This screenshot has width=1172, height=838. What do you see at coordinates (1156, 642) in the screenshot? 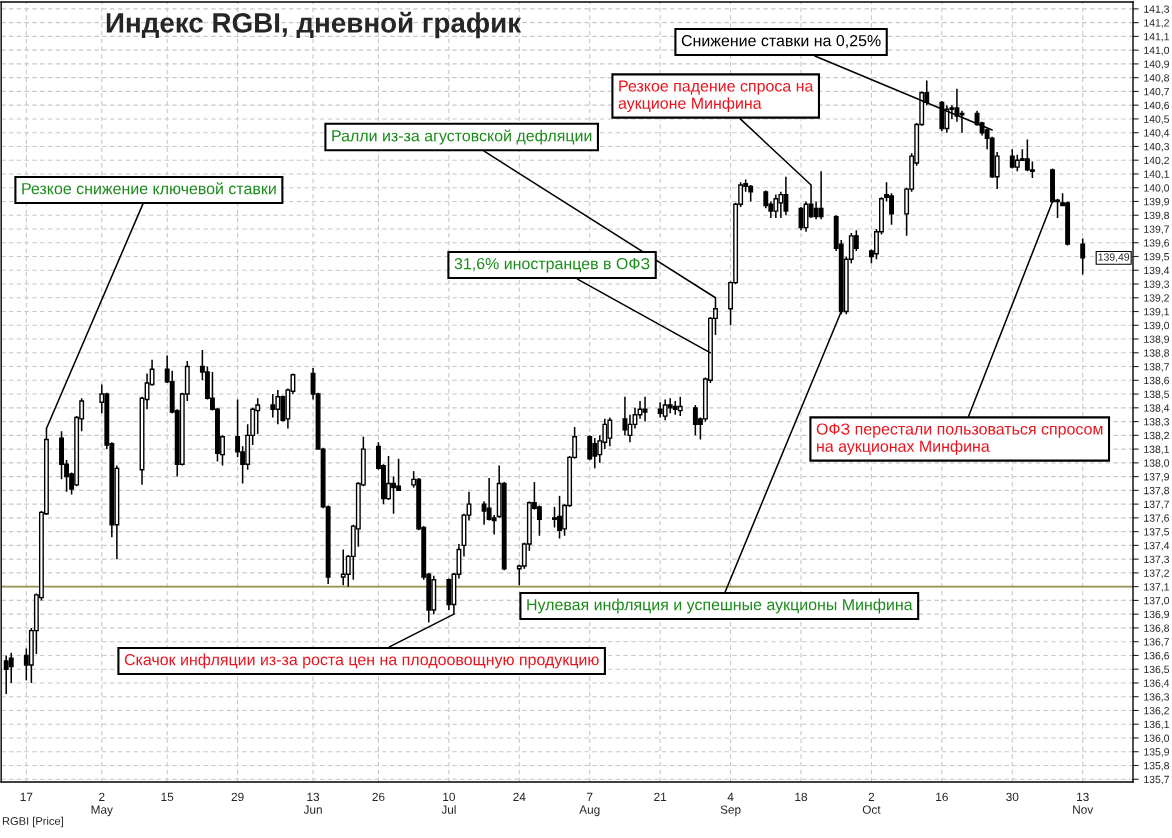
I see `y-tick-label: 136,7` at bounding box center [1156, 642].